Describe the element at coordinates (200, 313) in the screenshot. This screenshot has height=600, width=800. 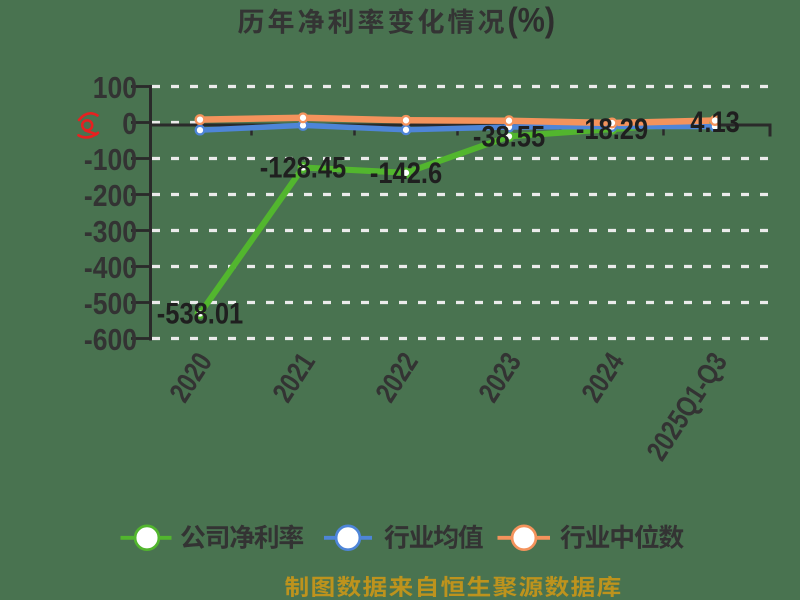
I see `svg-text: -538.01` at that location.